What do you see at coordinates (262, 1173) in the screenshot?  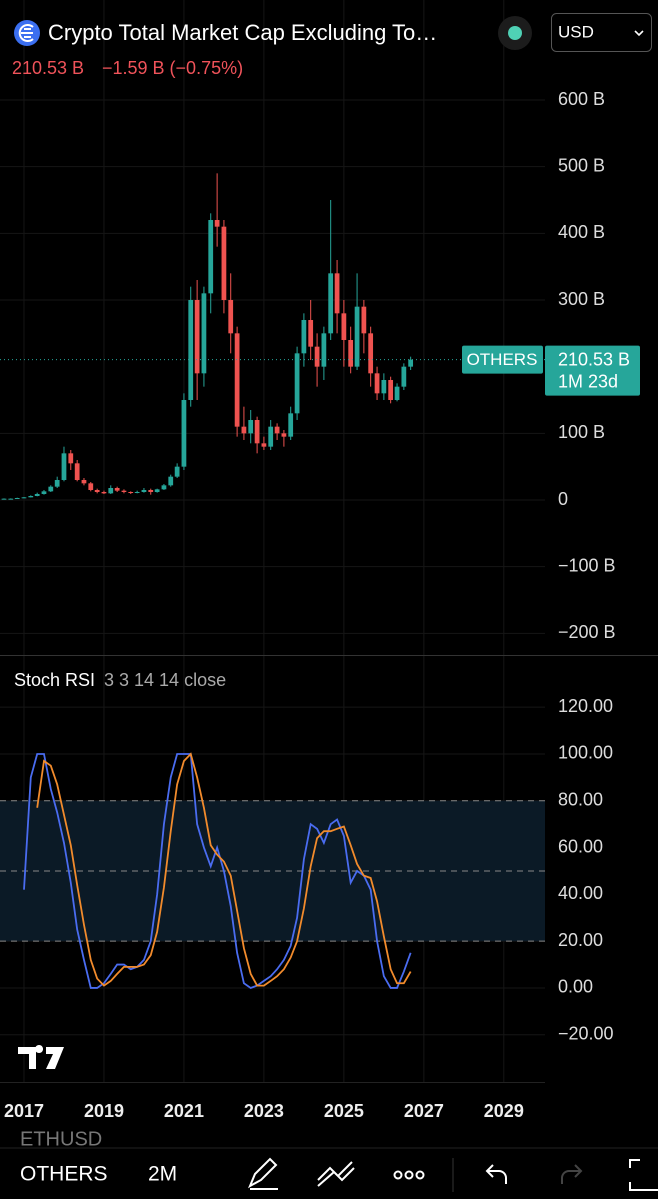 I see `draw-icon` at bounding box center [262, 1173].